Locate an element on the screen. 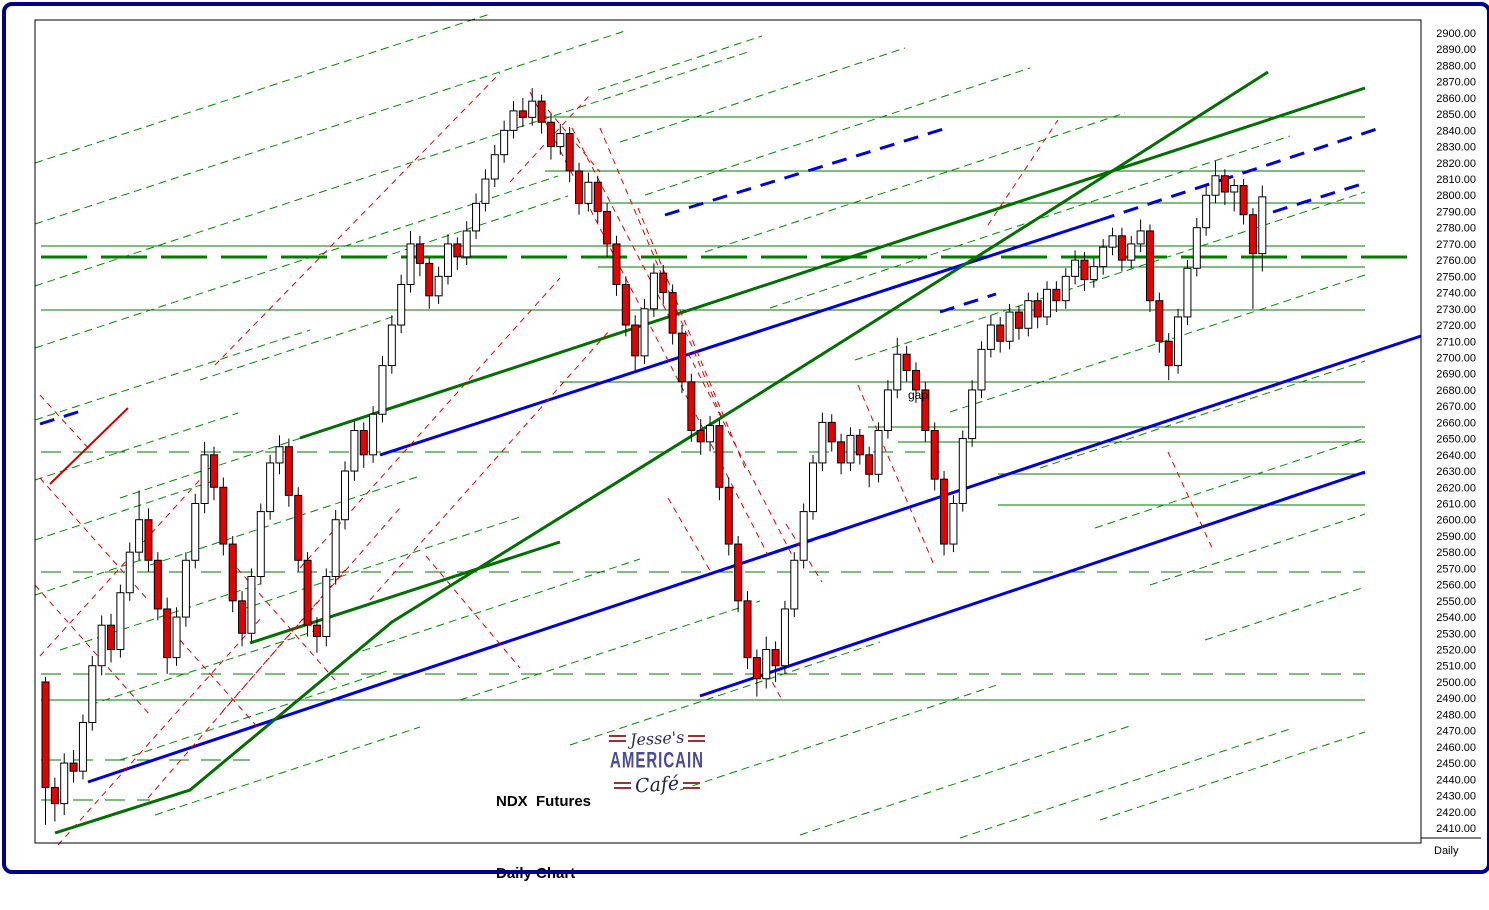 The image size is (1489, 910). y-axis-label: 2540.00 is located at coordinates (1456, 618).